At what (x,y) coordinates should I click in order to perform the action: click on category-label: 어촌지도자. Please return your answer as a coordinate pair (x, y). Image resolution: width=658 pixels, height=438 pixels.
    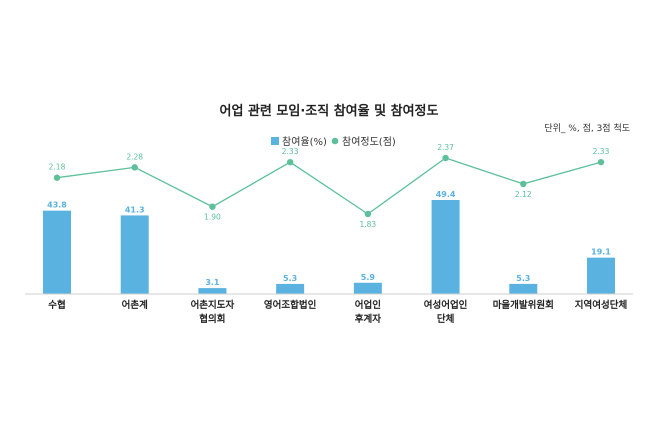
    Looking at the image, I should click on (213, 305).